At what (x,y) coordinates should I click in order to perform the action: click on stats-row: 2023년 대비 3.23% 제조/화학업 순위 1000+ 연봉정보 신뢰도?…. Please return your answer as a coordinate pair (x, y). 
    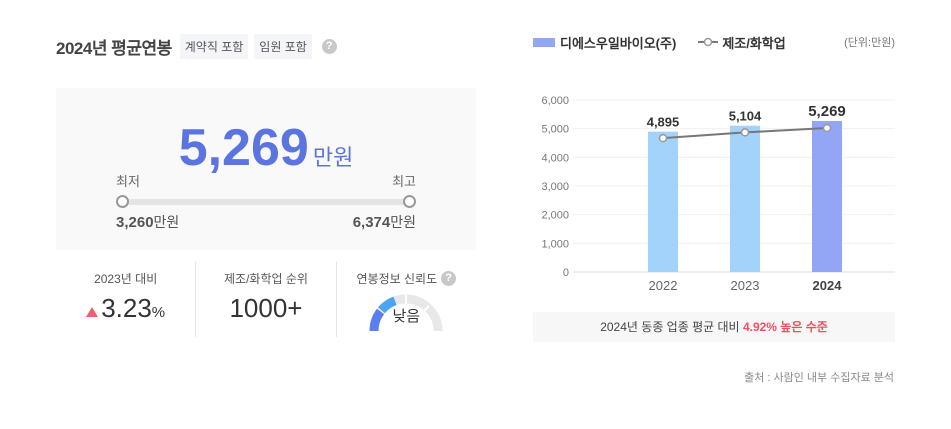
    Looking at the image, I should click on (266, 299).